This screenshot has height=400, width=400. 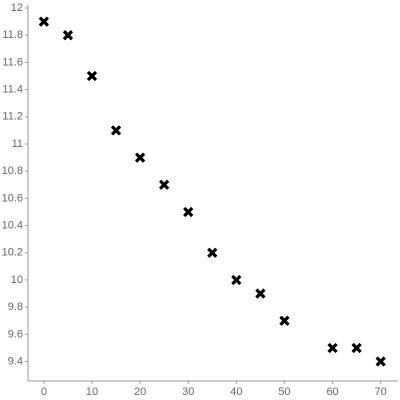 What do you see at coordinates (17, 280) in the screenshot?
I see `y-tick-label: 10` at bounding box center [17, 280].